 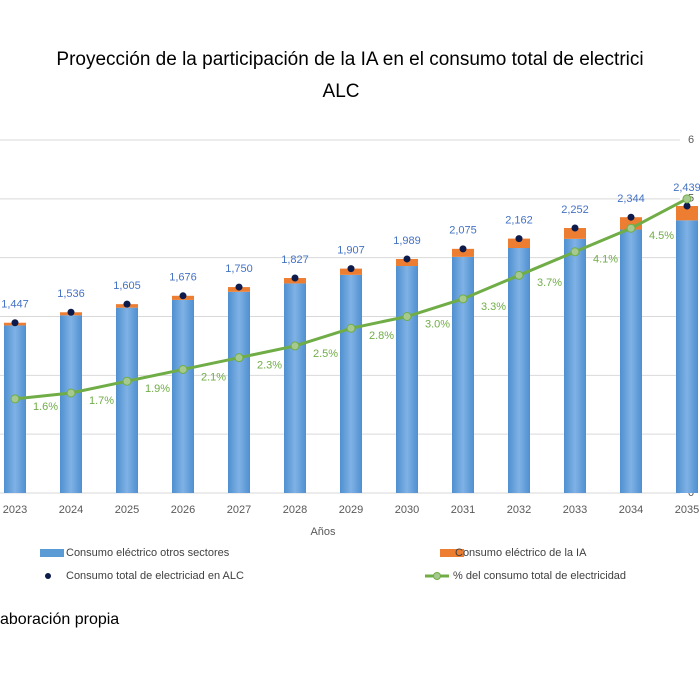 What do you see at coordinates (341, 91) in the screenshot?
I see `chart-title: ALC` at bounding box center [341, 91].